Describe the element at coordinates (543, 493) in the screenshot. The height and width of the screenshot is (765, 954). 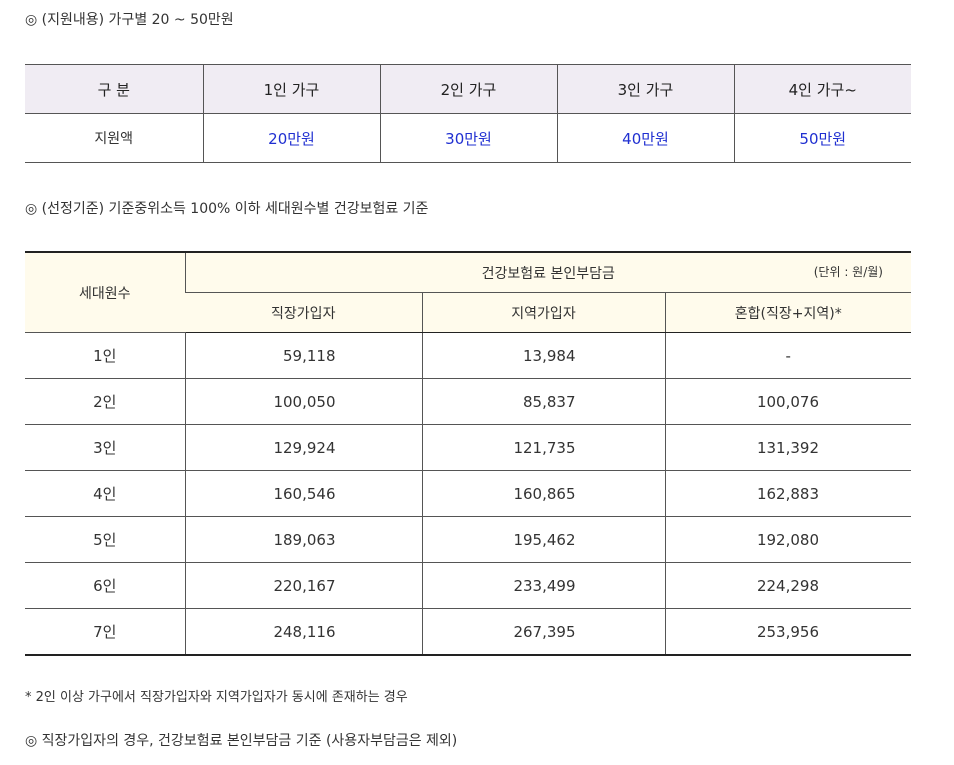
I see `premium-cell: 160,865` at that location.